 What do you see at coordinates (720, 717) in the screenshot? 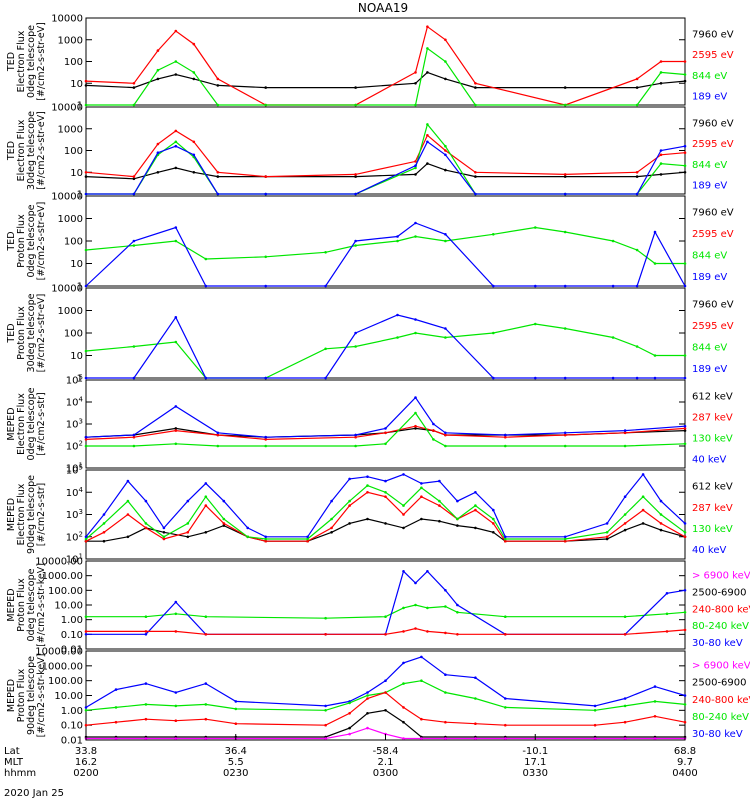
I see `legend-entry: 80-240 keV` at bounding box center [720, 717].